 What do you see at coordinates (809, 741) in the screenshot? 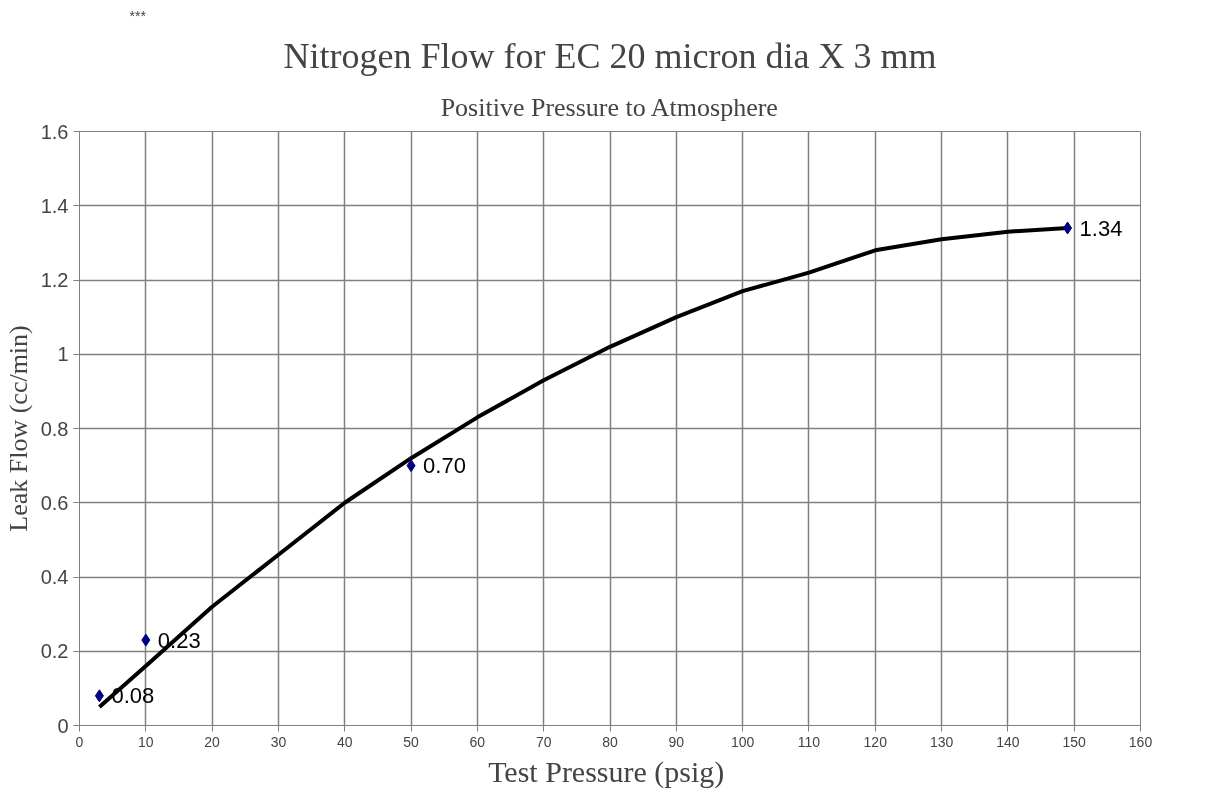
I see `x-tick-label: 110` at bounding box center [809, 741].